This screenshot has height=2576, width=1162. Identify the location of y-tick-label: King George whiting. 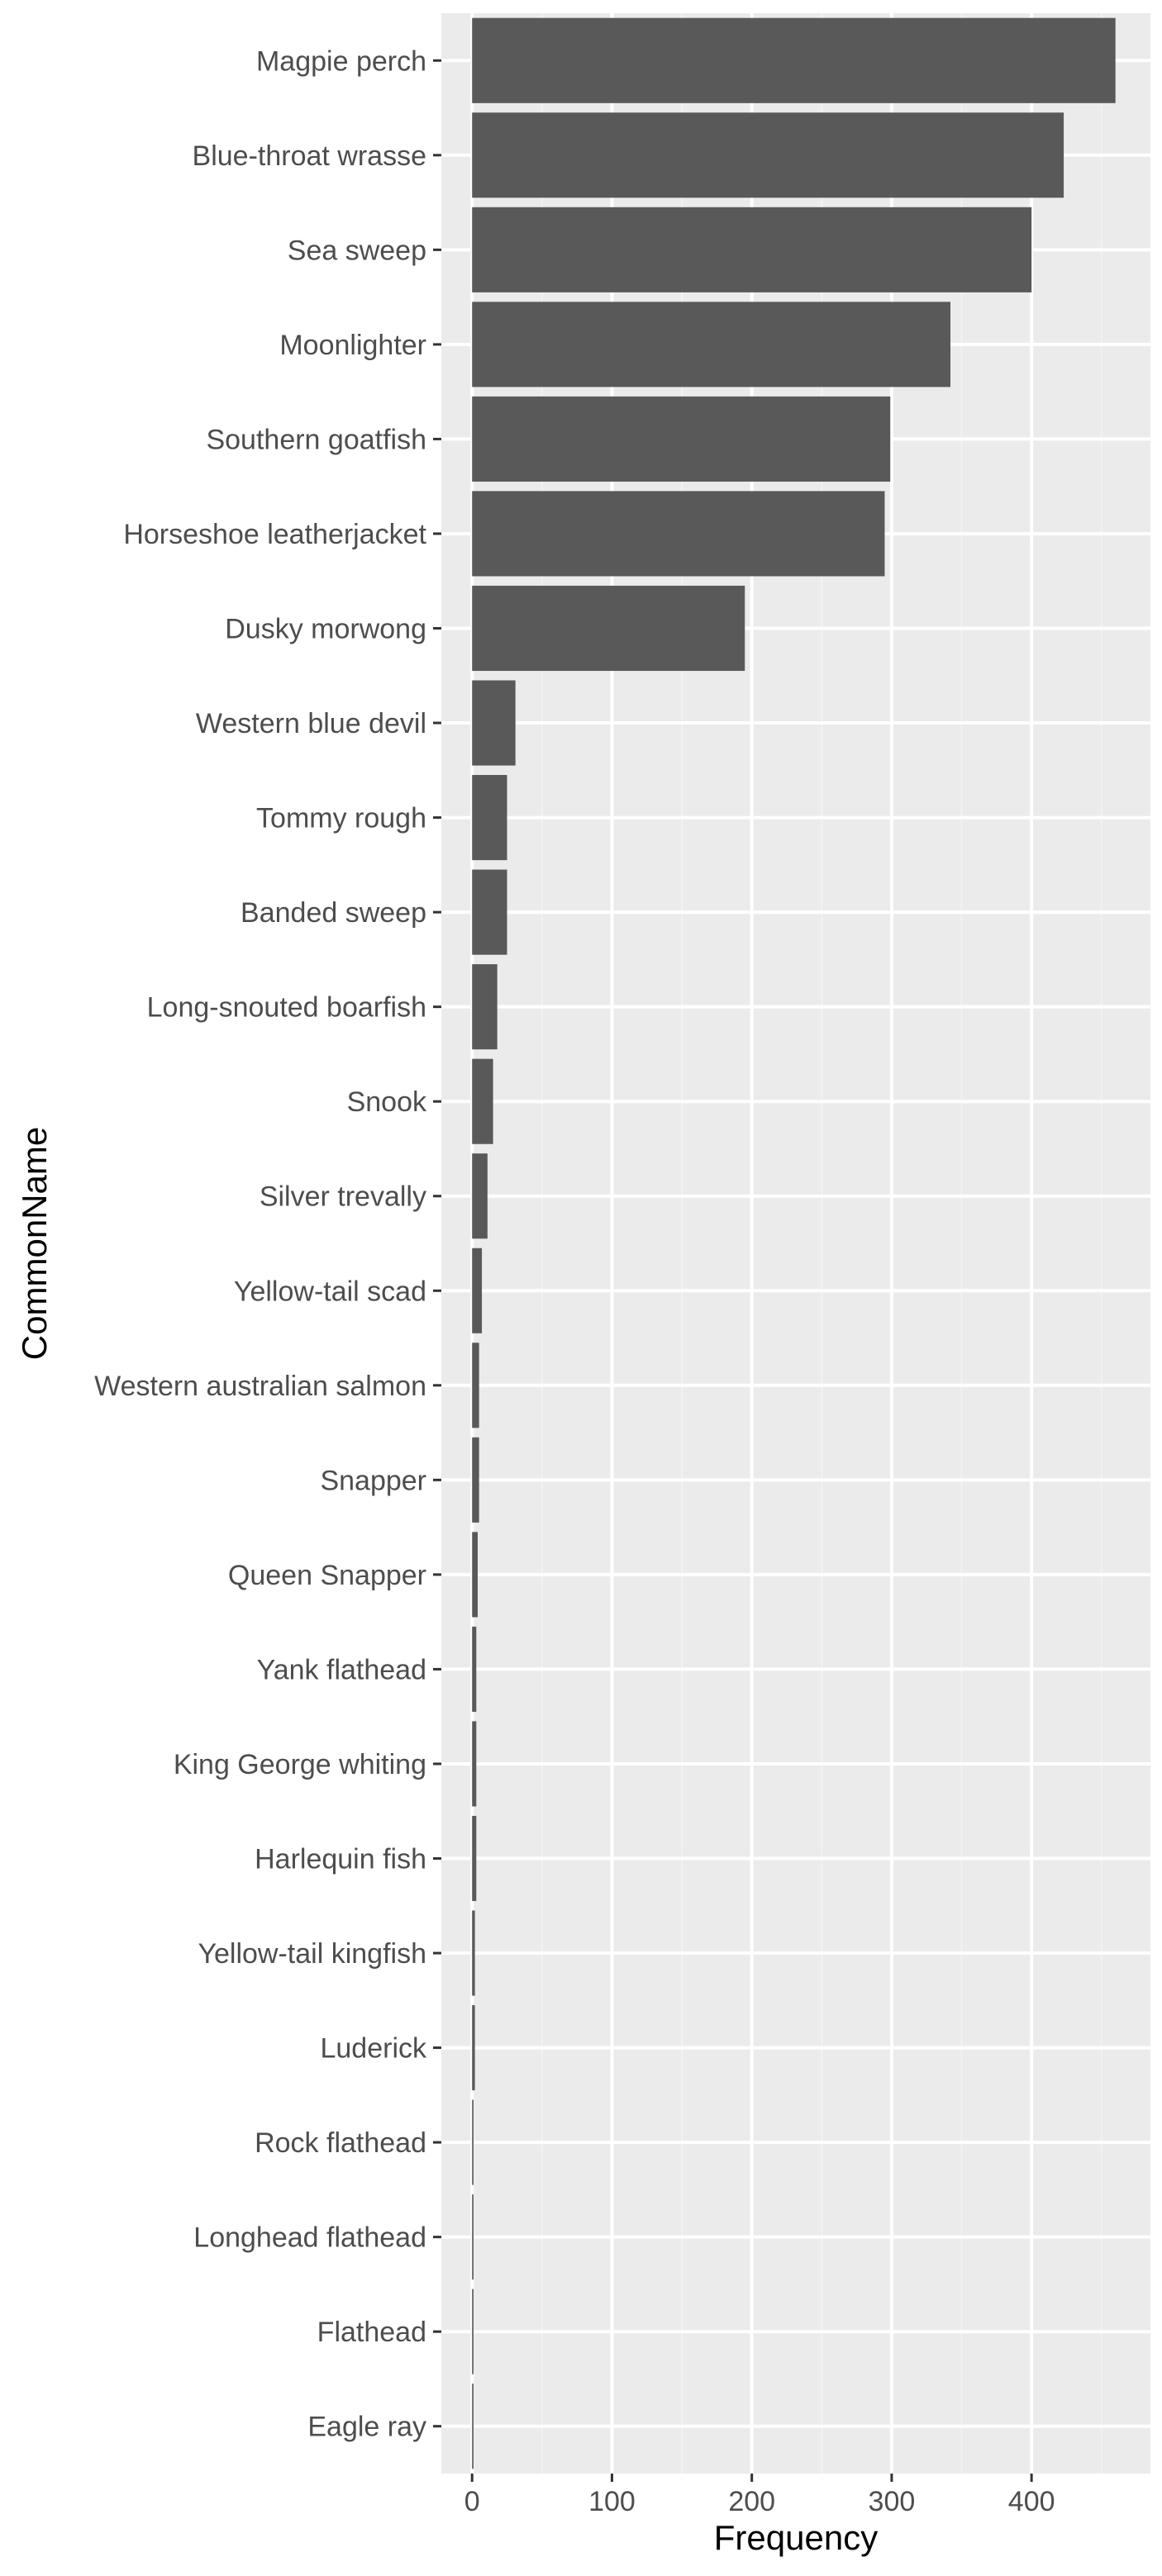
(300, 1765).